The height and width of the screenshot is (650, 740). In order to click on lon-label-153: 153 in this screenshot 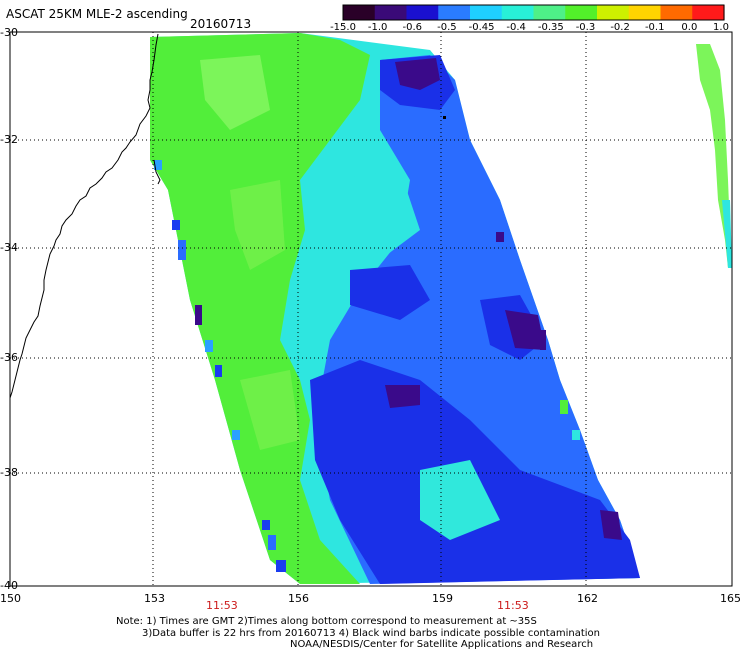, I will do `click(154, 598)`.